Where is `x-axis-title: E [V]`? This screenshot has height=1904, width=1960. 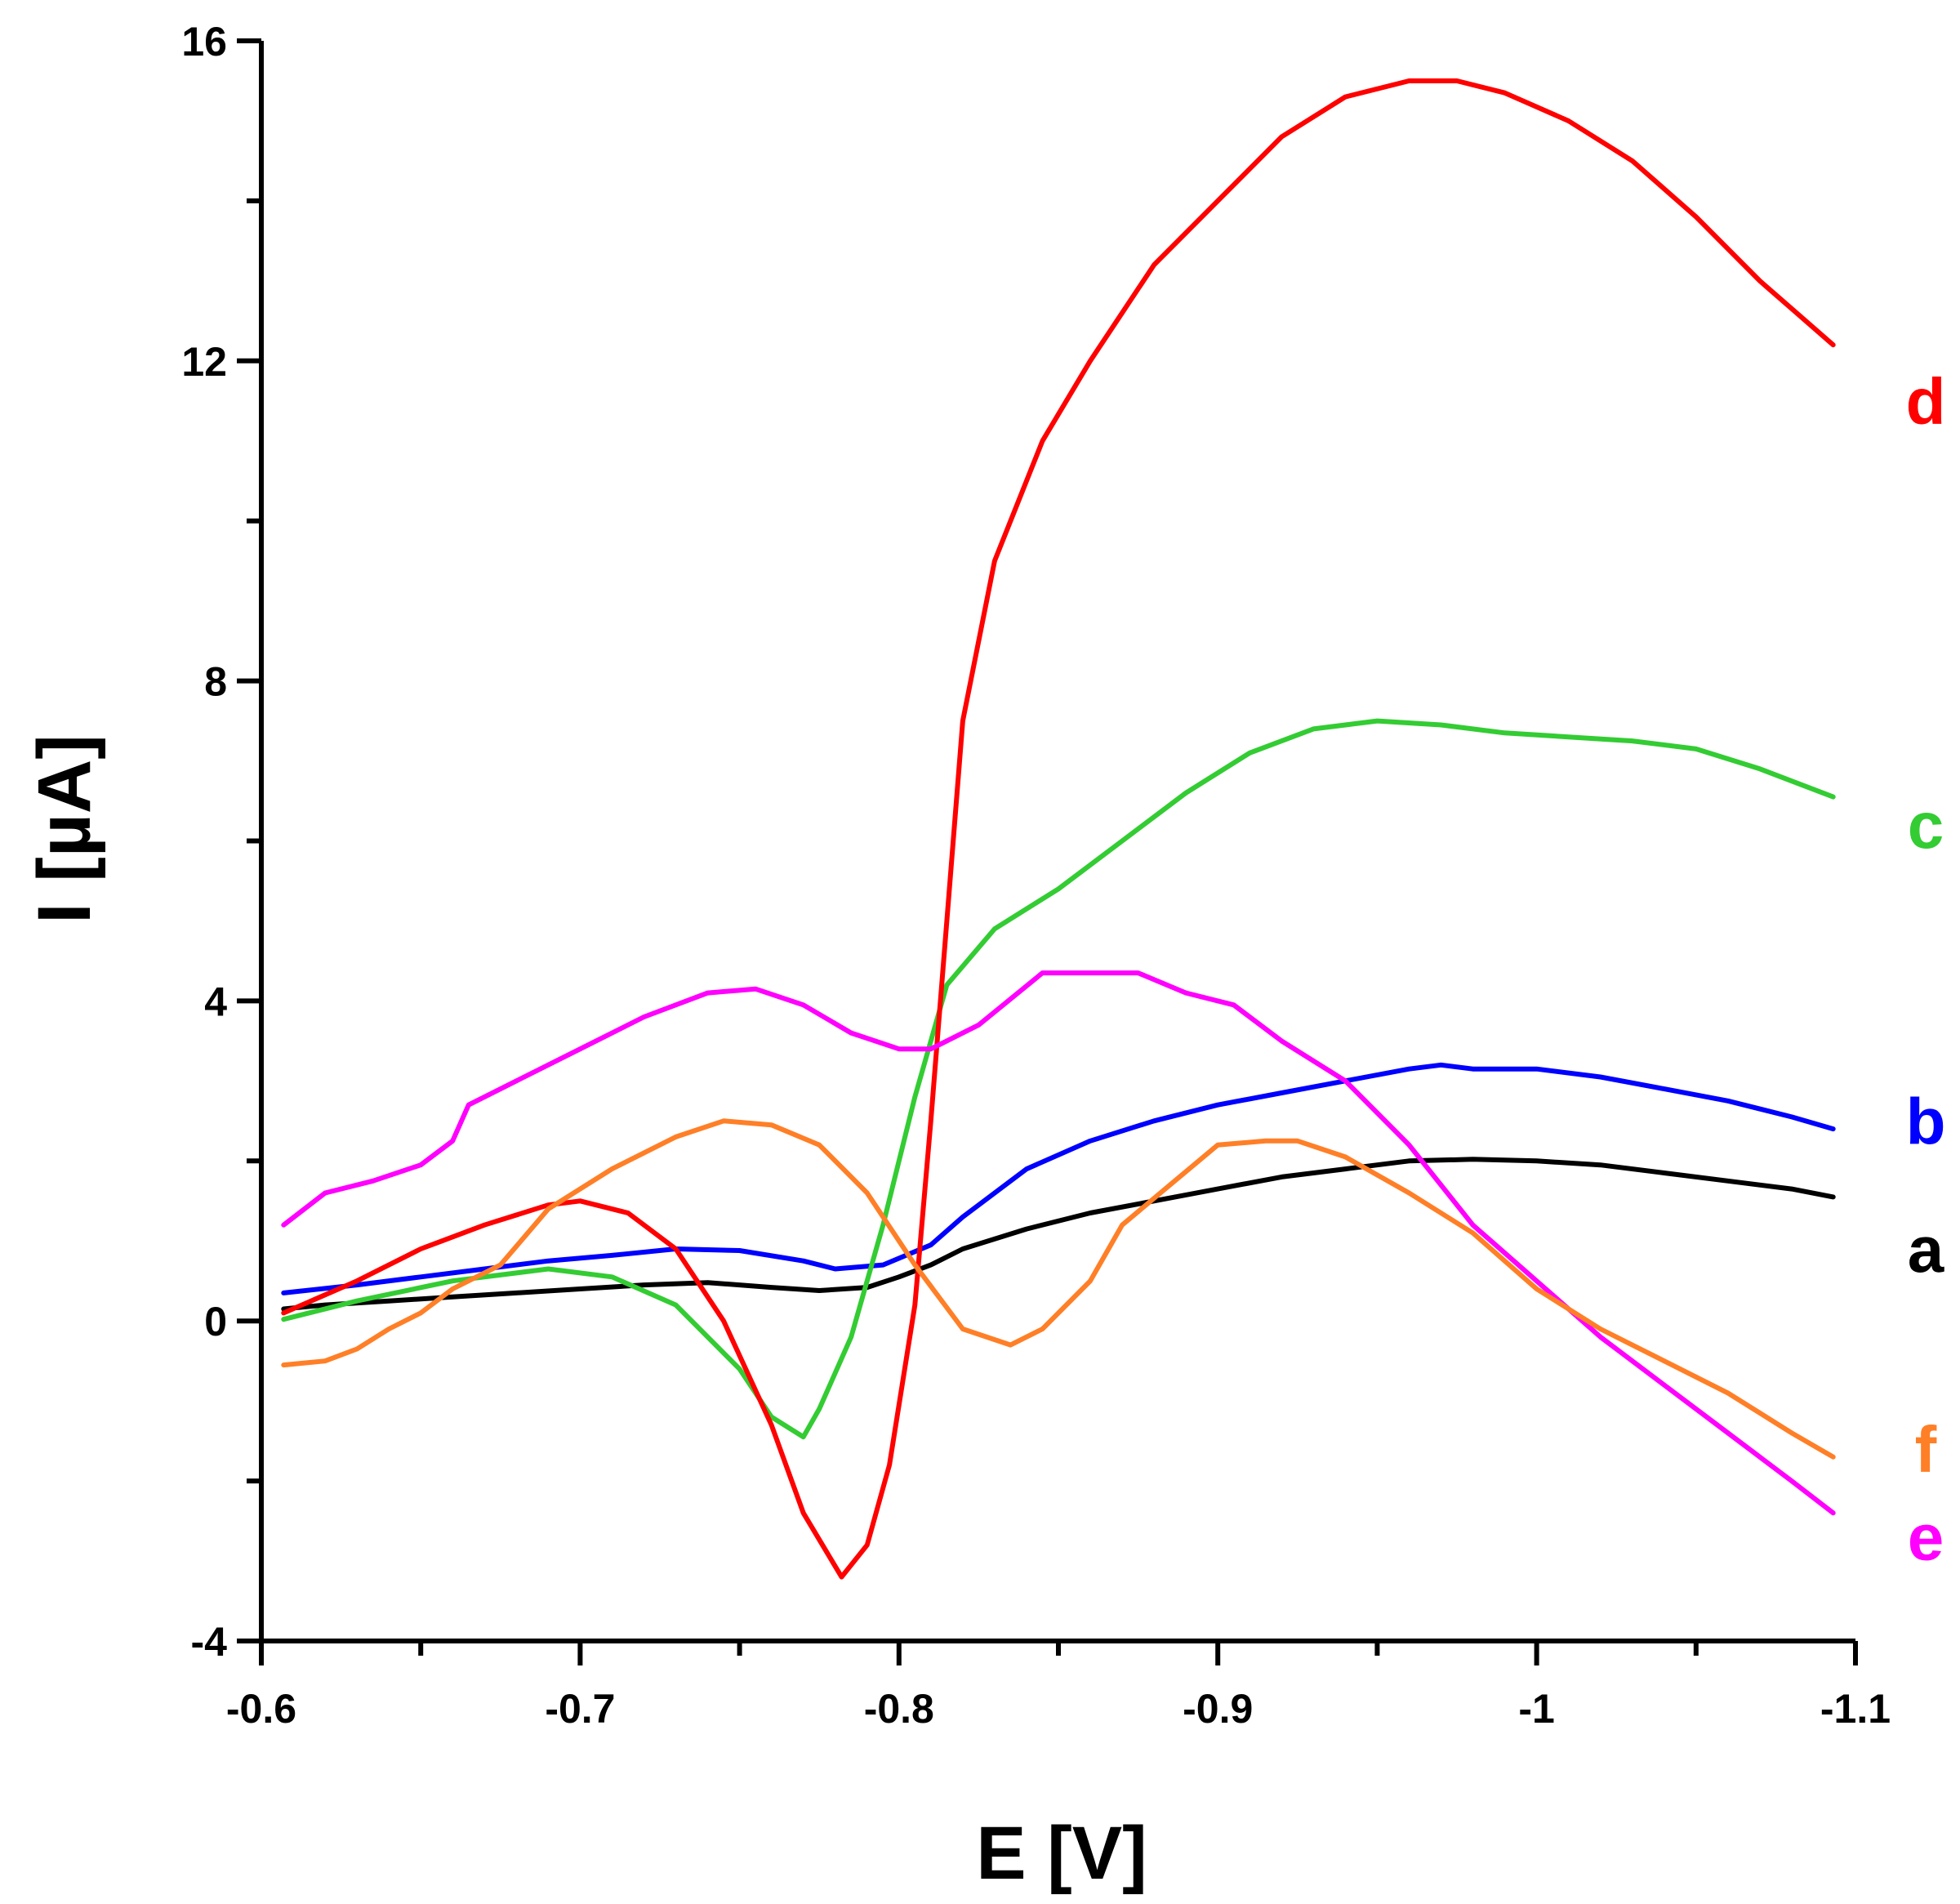 x-axis-title: E [V] is located at coordinates (1061, 1854).